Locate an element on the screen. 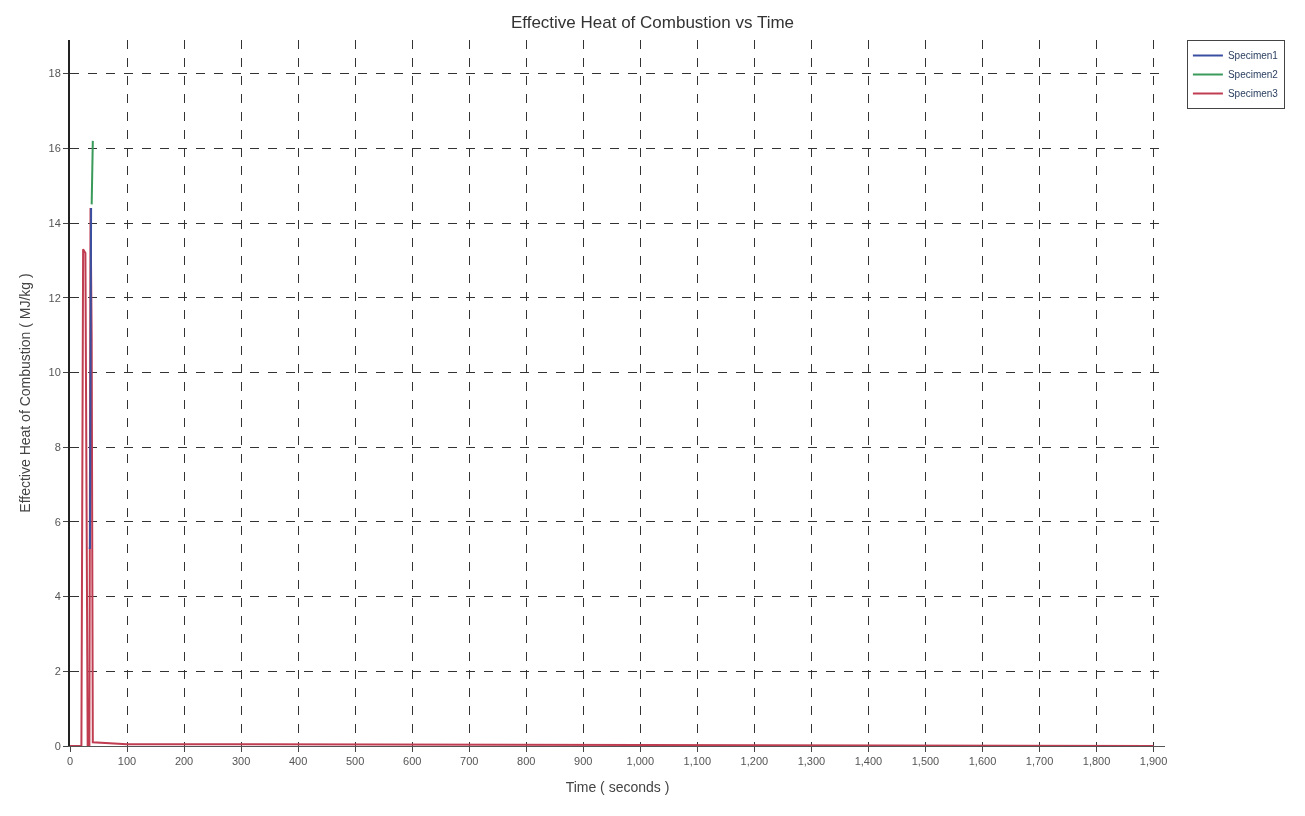 This screenshot has height=816, width=1305. x-tick-label: 700 is located at coordinates (469, 761).